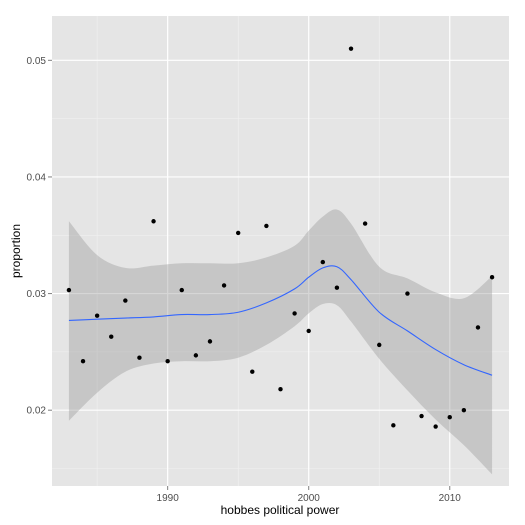 Image resolution: width=525 pixels, height=525 pixels. I want to click on x-tick-label: 1990, so click(168, 498).